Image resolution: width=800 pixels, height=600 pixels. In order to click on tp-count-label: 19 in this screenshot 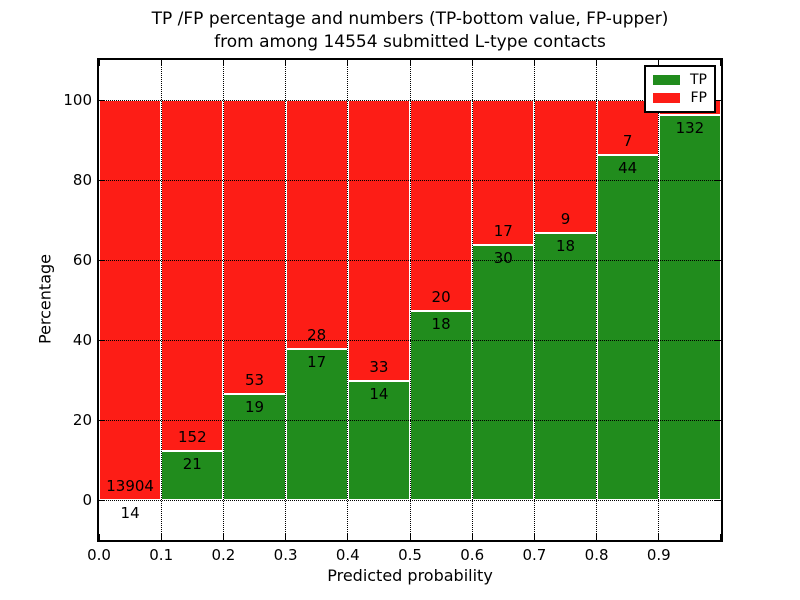, I will do `click(254, 407)`.